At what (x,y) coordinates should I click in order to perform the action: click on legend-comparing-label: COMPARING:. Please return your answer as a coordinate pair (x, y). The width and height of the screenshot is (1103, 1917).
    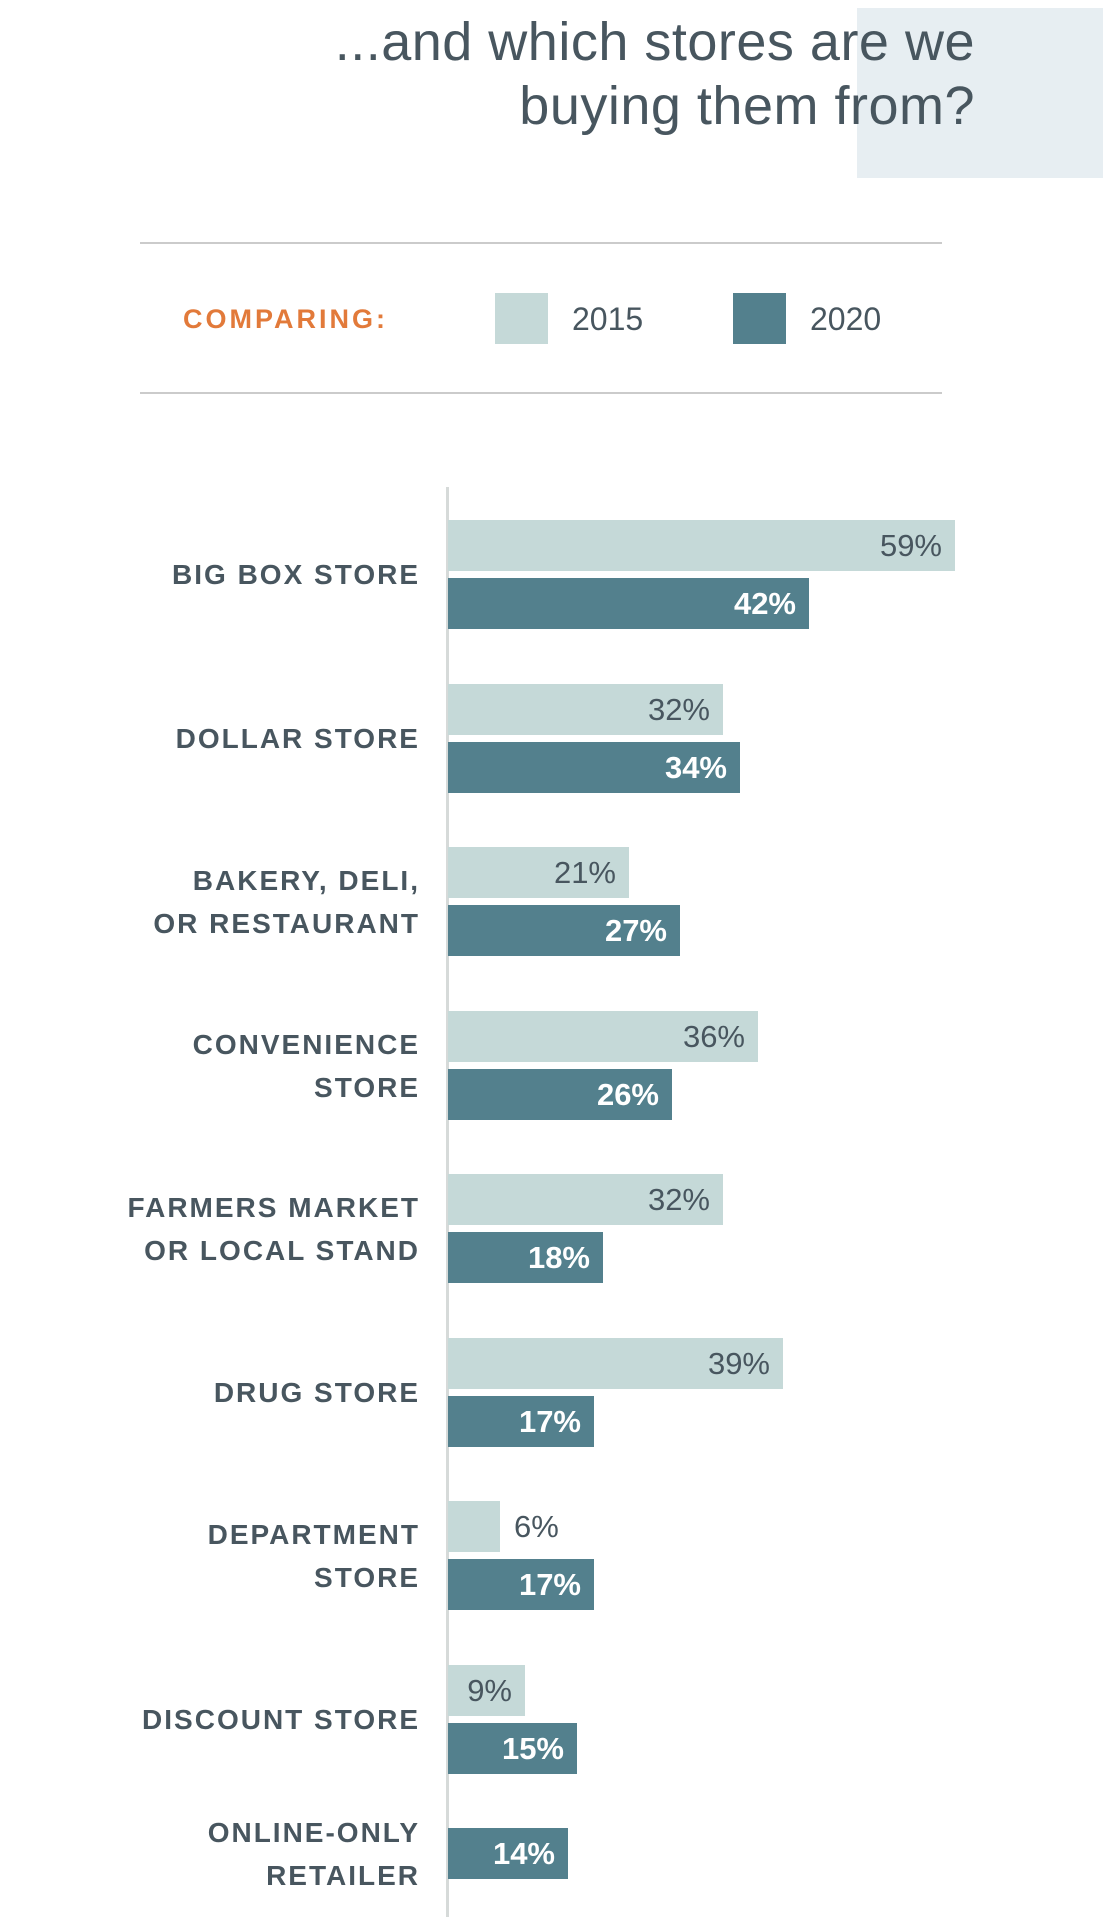
    Looking at the image, I should click on (285, 319).